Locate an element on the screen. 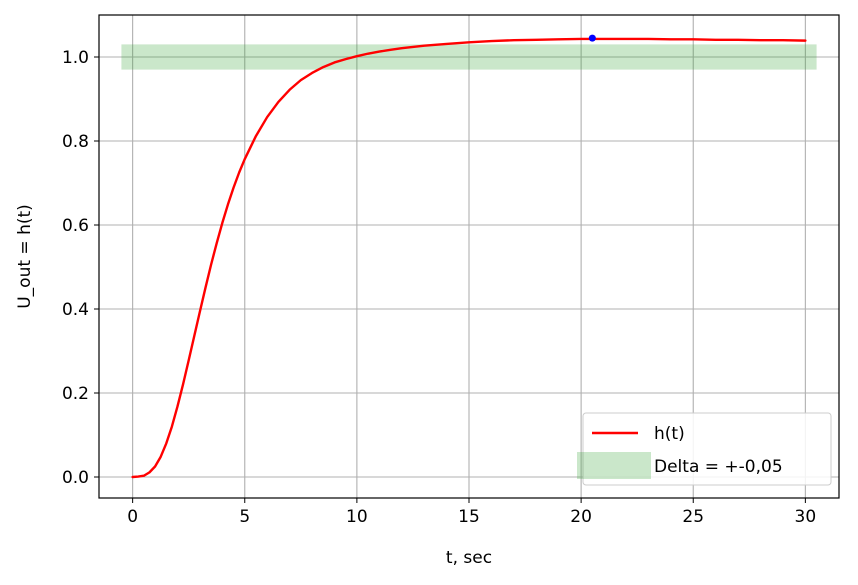  x-axis-label: t, sec is located at coordinates (469, 558).